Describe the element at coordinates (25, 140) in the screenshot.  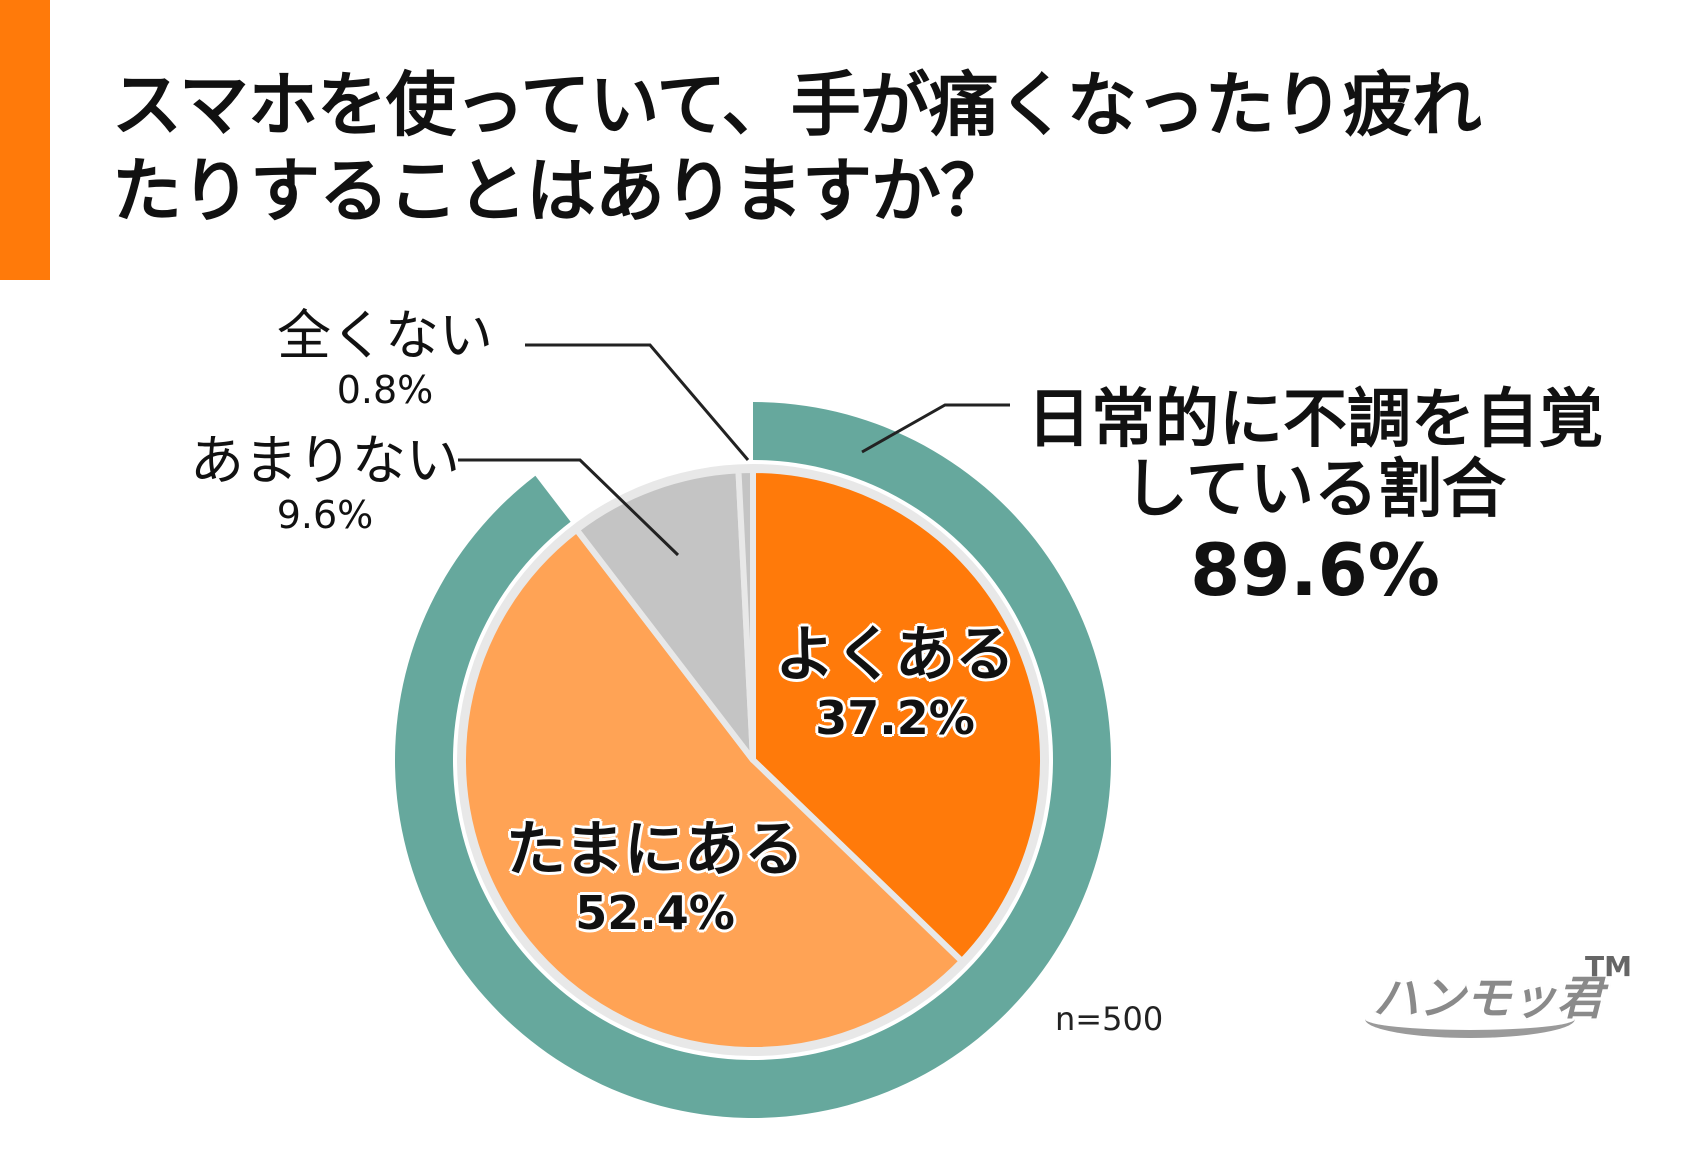
I see `accent-bar` at that location.